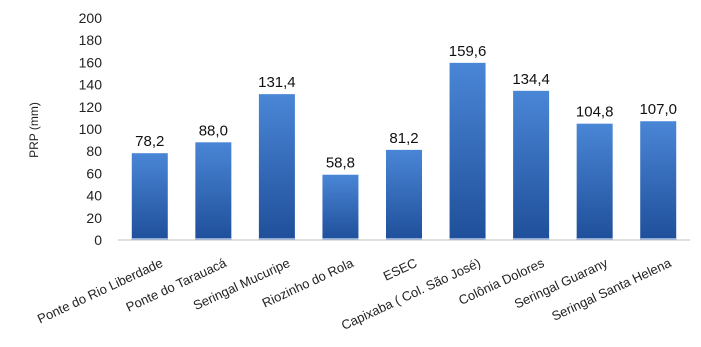  What do you see at coordinates (400, 269) in the screenshot?
I see `x-tick-label: ESEC` at bounding box center [400, 269].